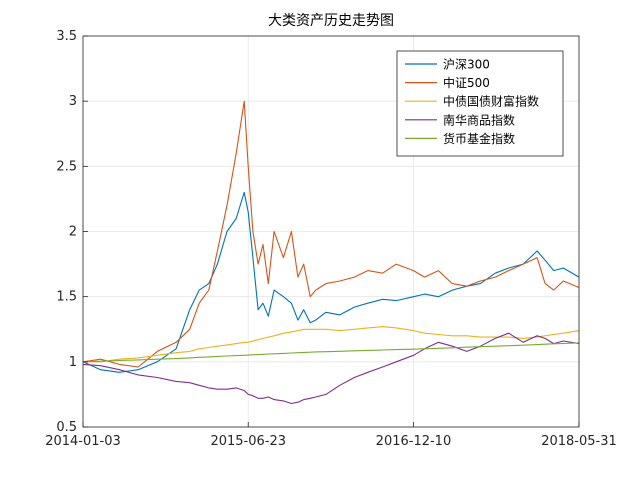 The image size is (640, 480). Describe the element at coordinates (331, 21) in the screenshot. I see `chart-title: 大类资产历史走势图` at that location.